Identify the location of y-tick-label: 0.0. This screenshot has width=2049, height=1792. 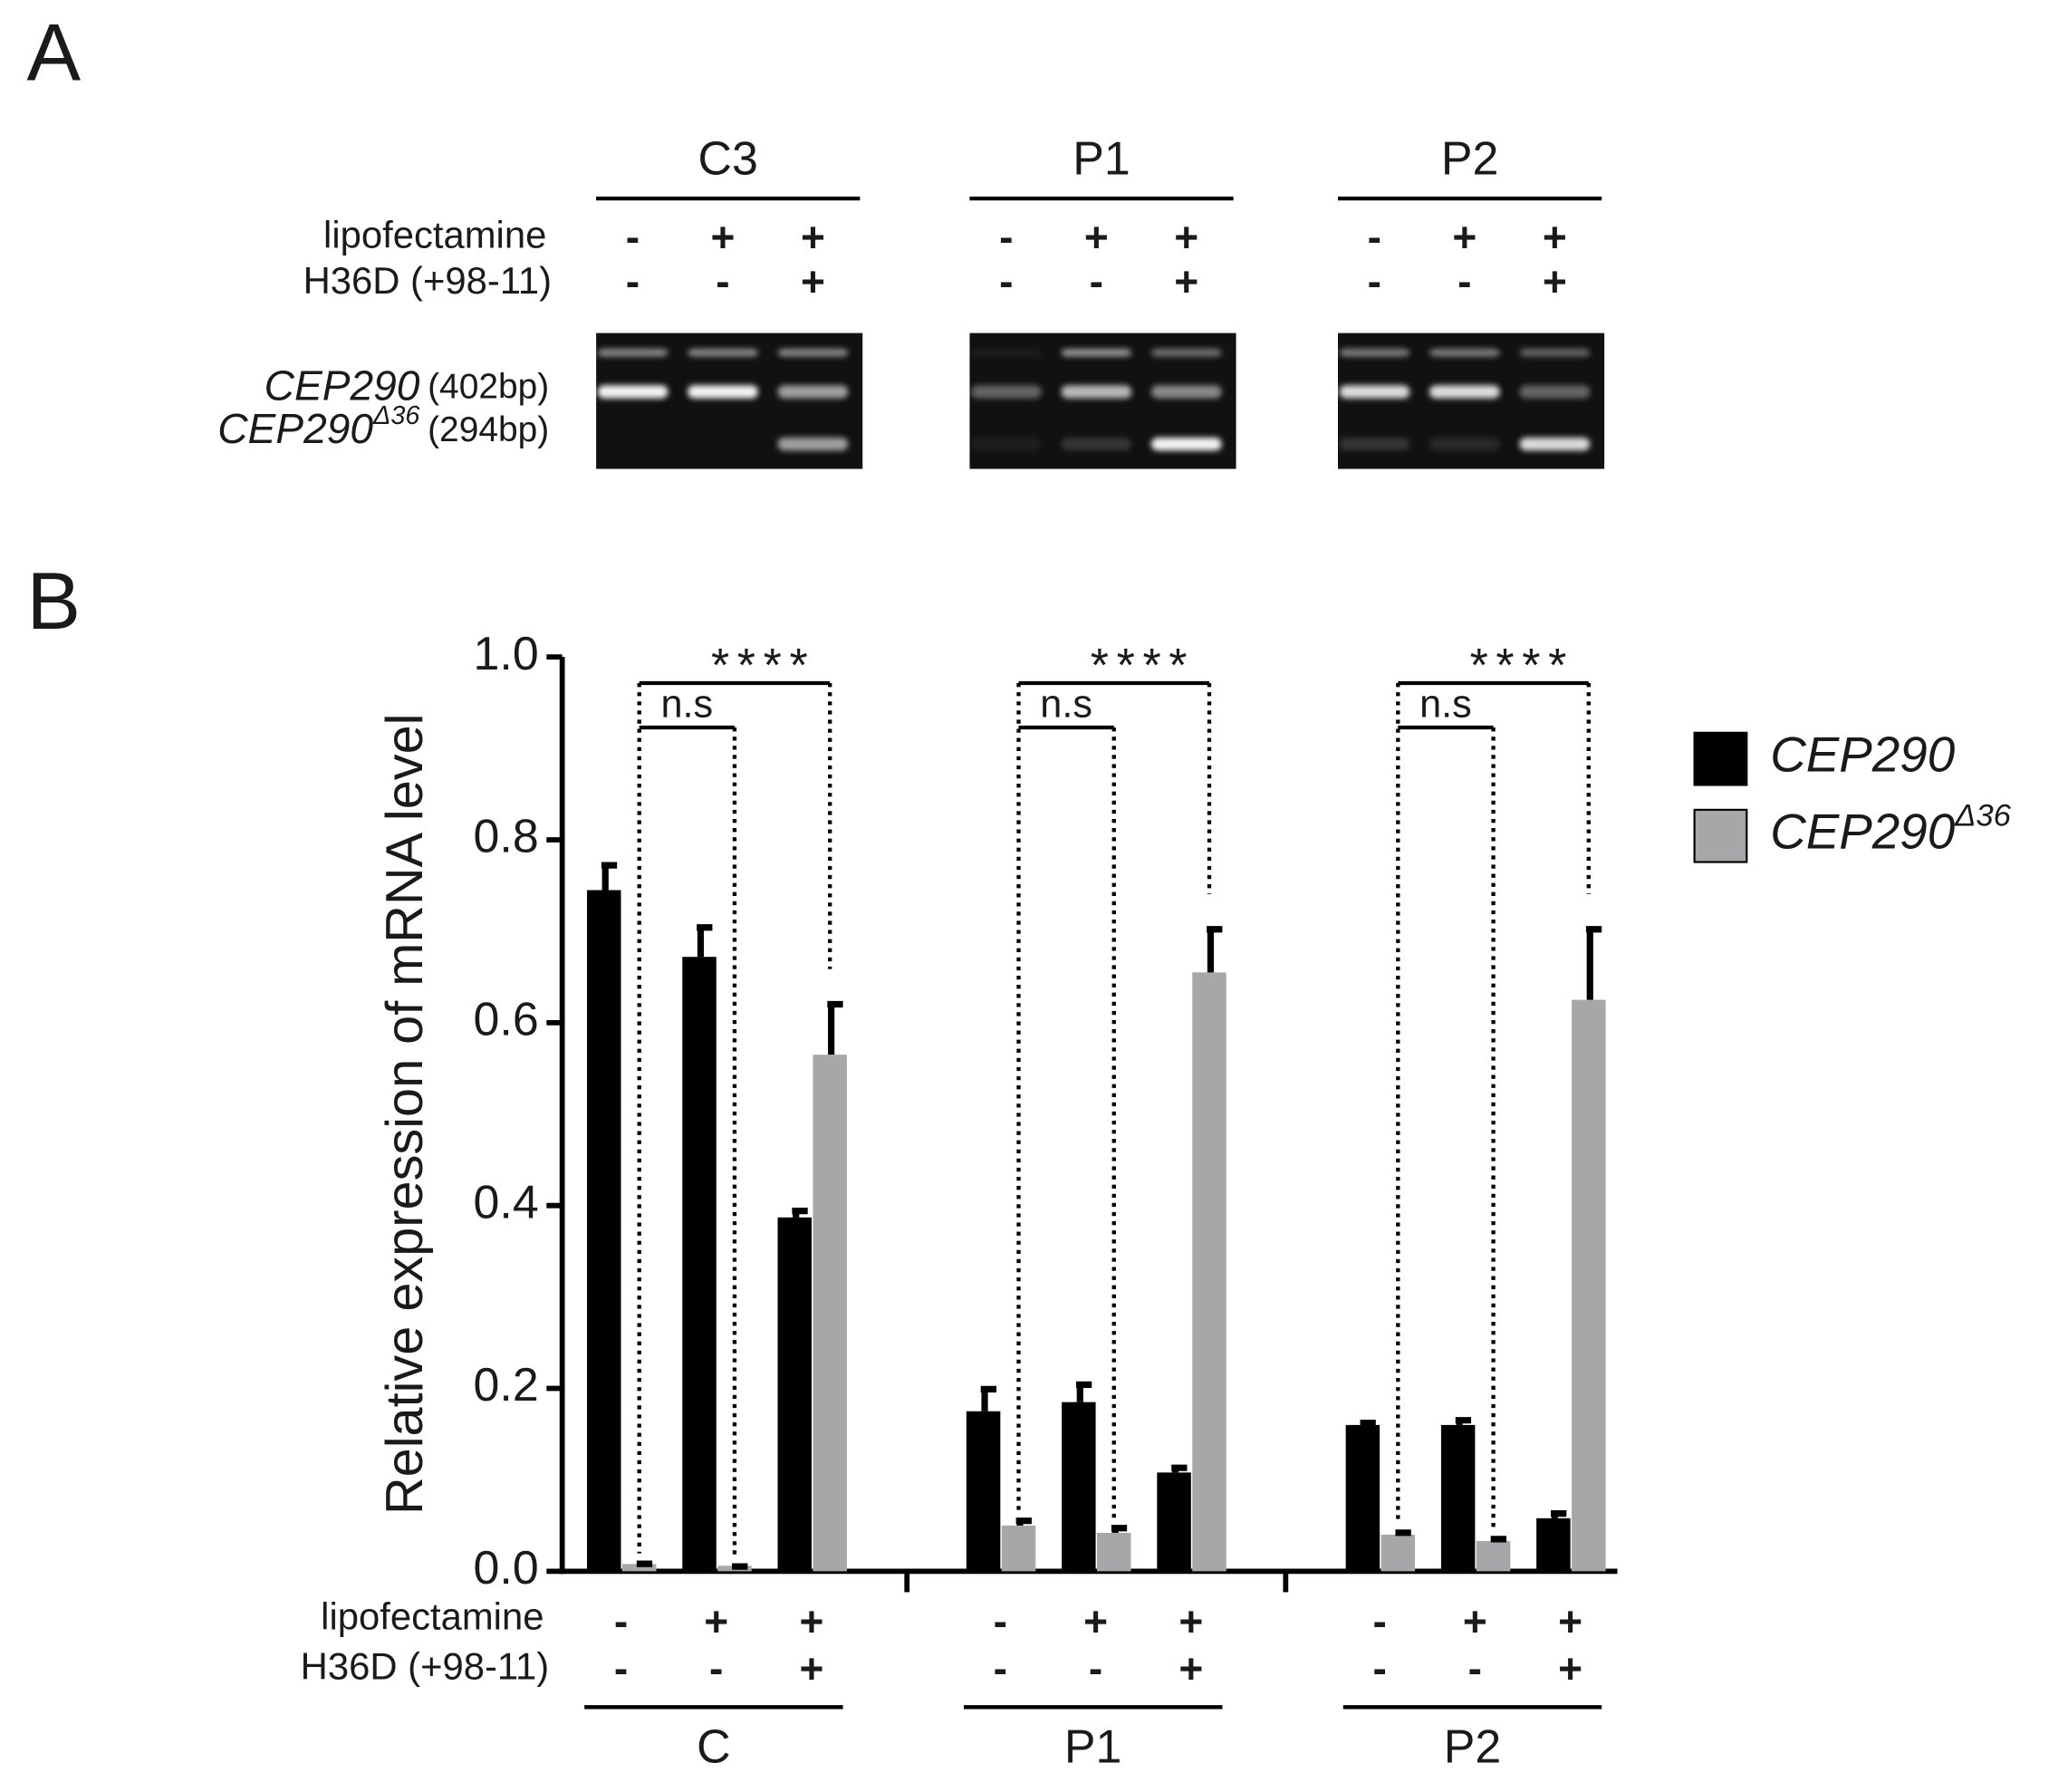
(506, 1567).